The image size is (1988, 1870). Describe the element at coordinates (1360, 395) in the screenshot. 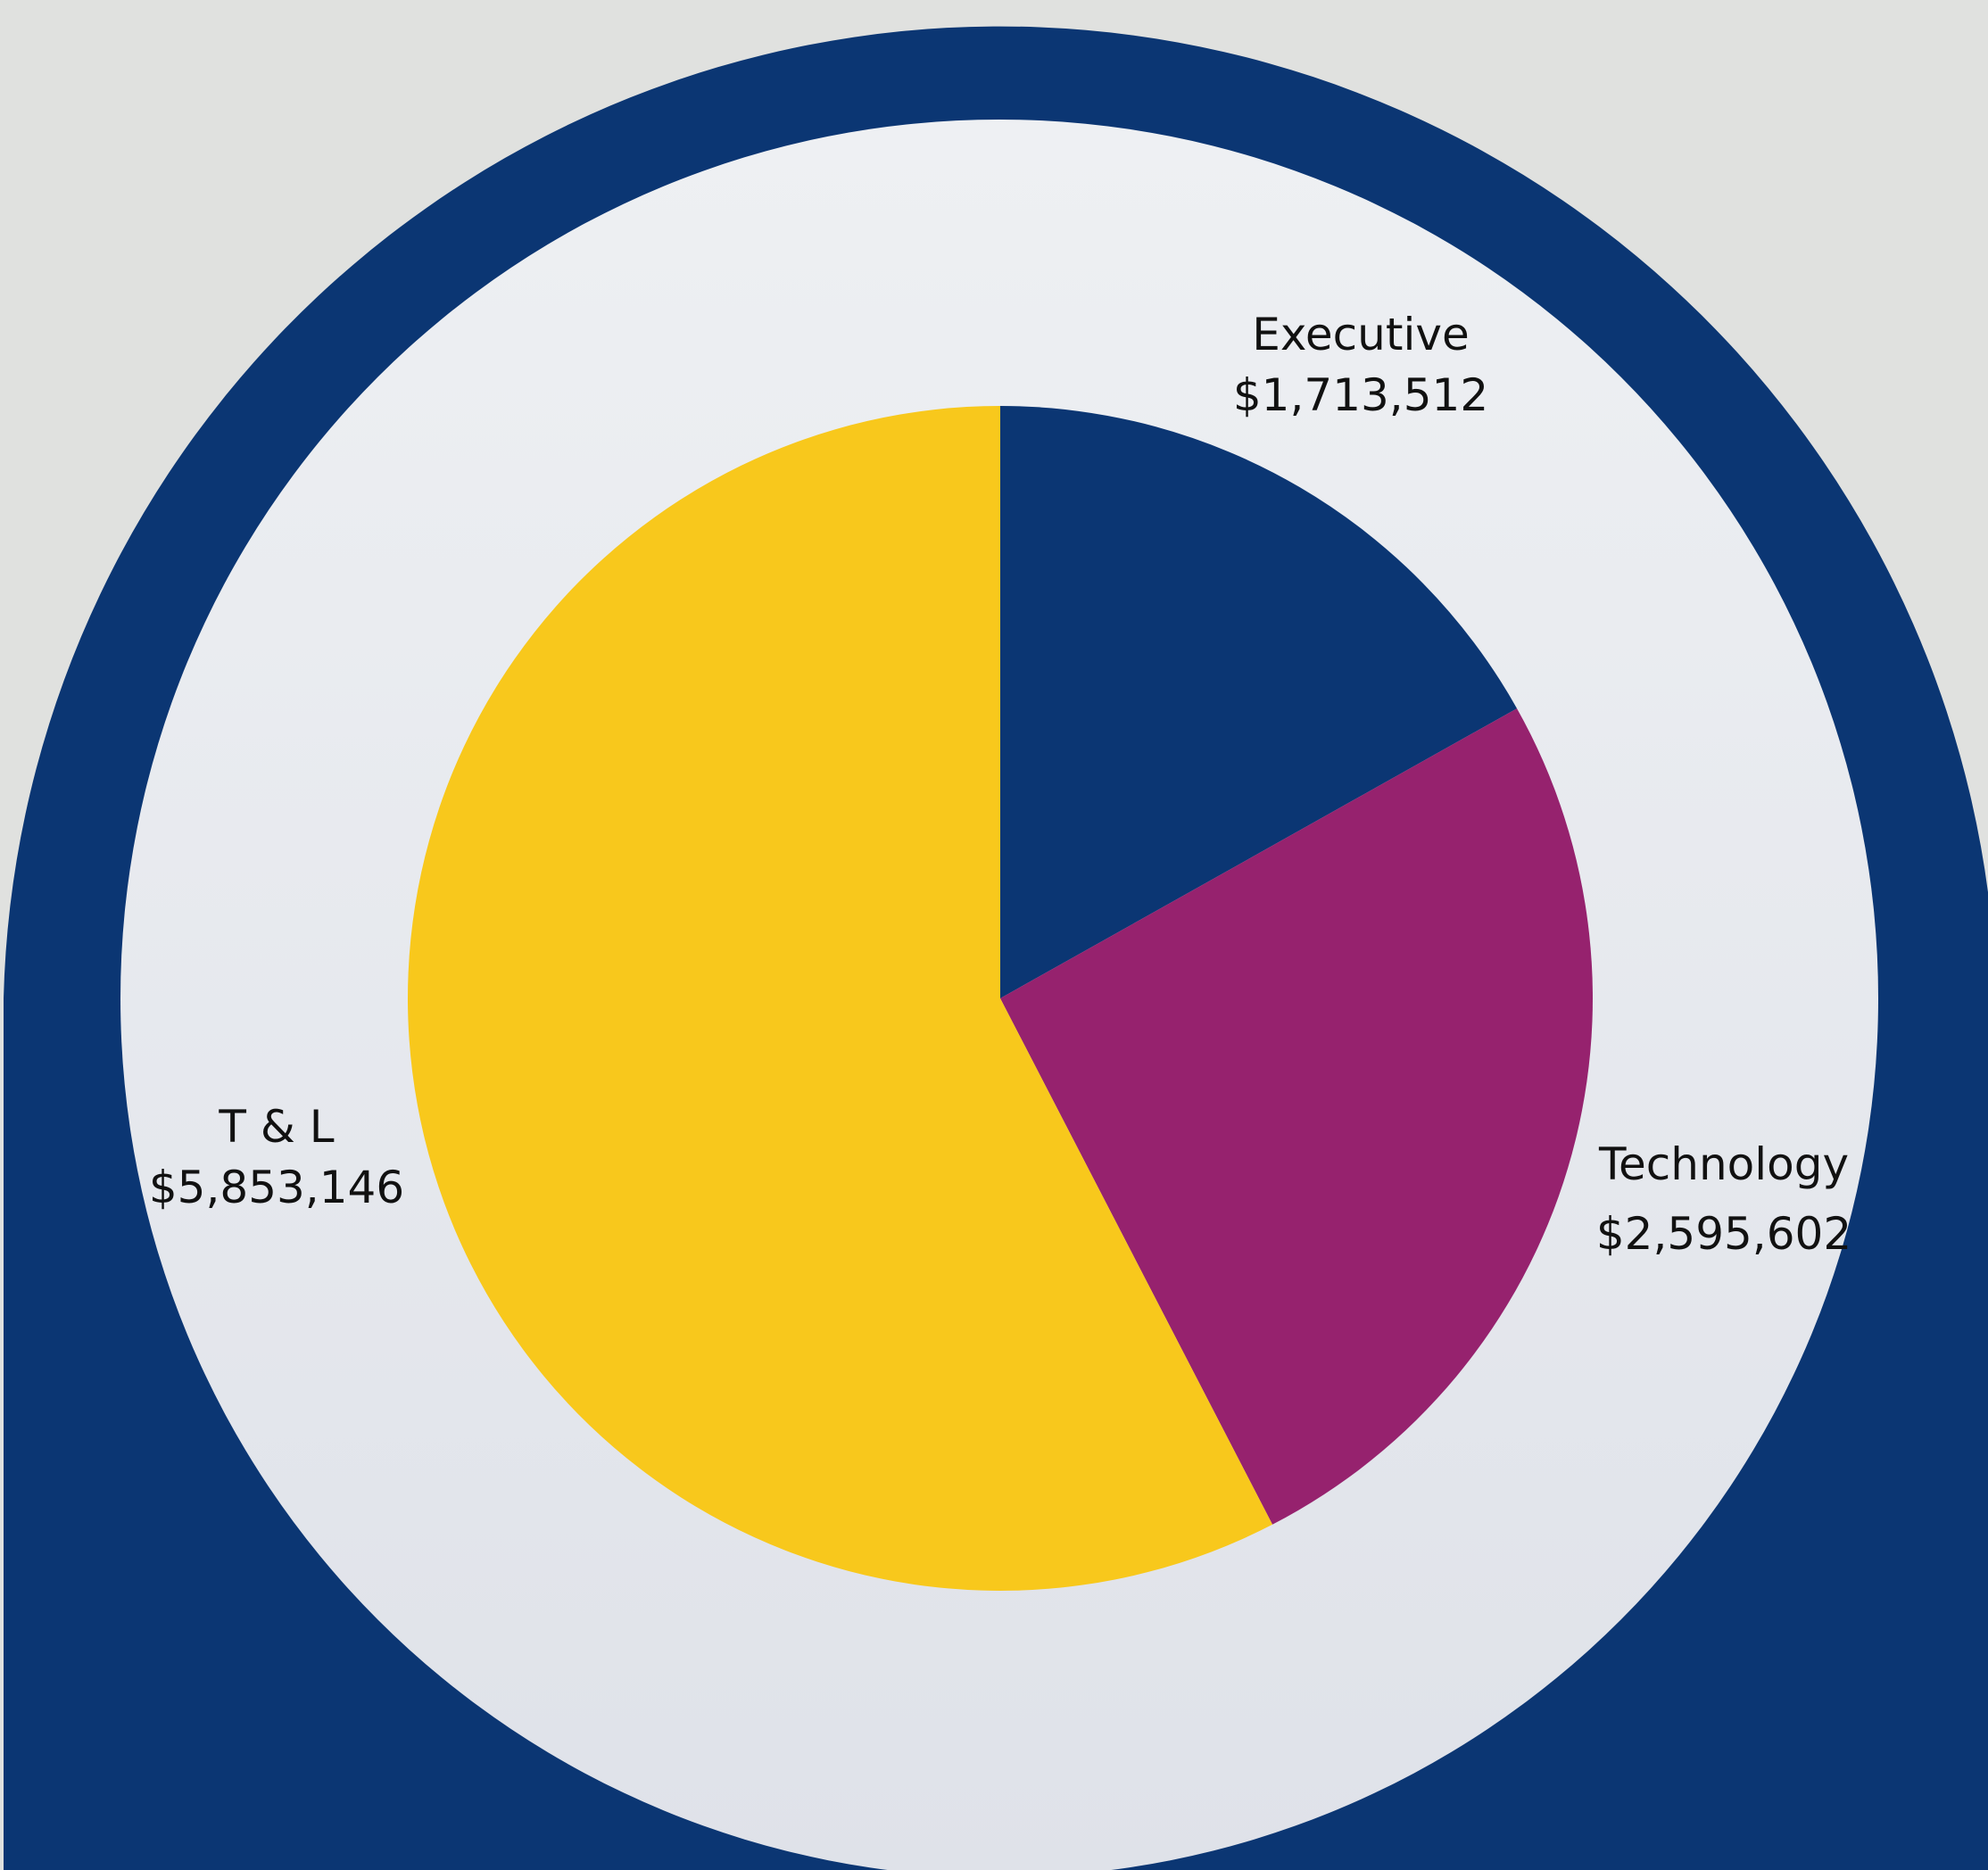

I see `slice-value-executive: $1,713,512` at that location.